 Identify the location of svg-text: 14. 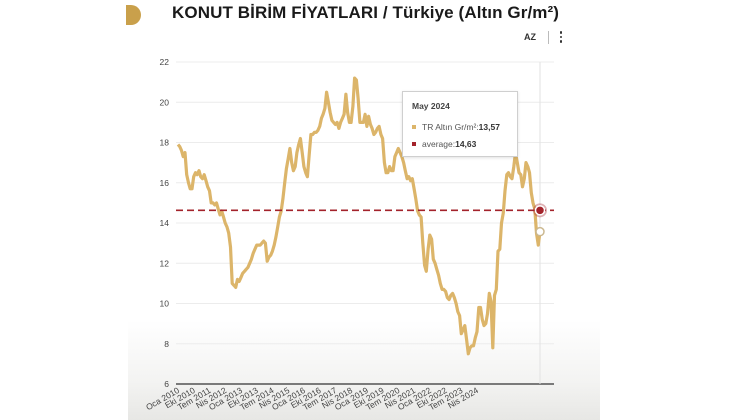
(165, 223).